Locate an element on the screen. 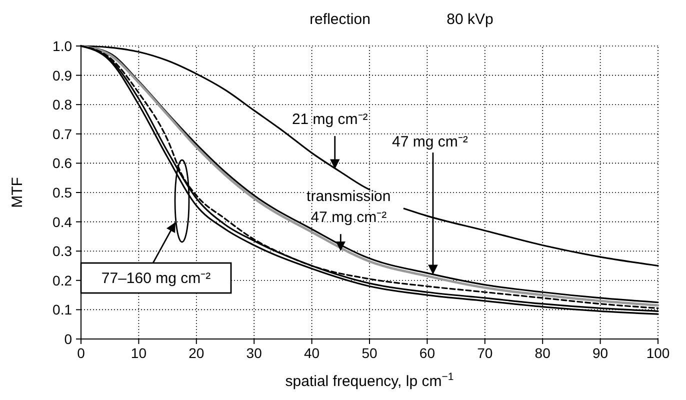 The width and height of the screenshot is (686, 400). x-tick-label: 50 is located at coordinates (370, 353).